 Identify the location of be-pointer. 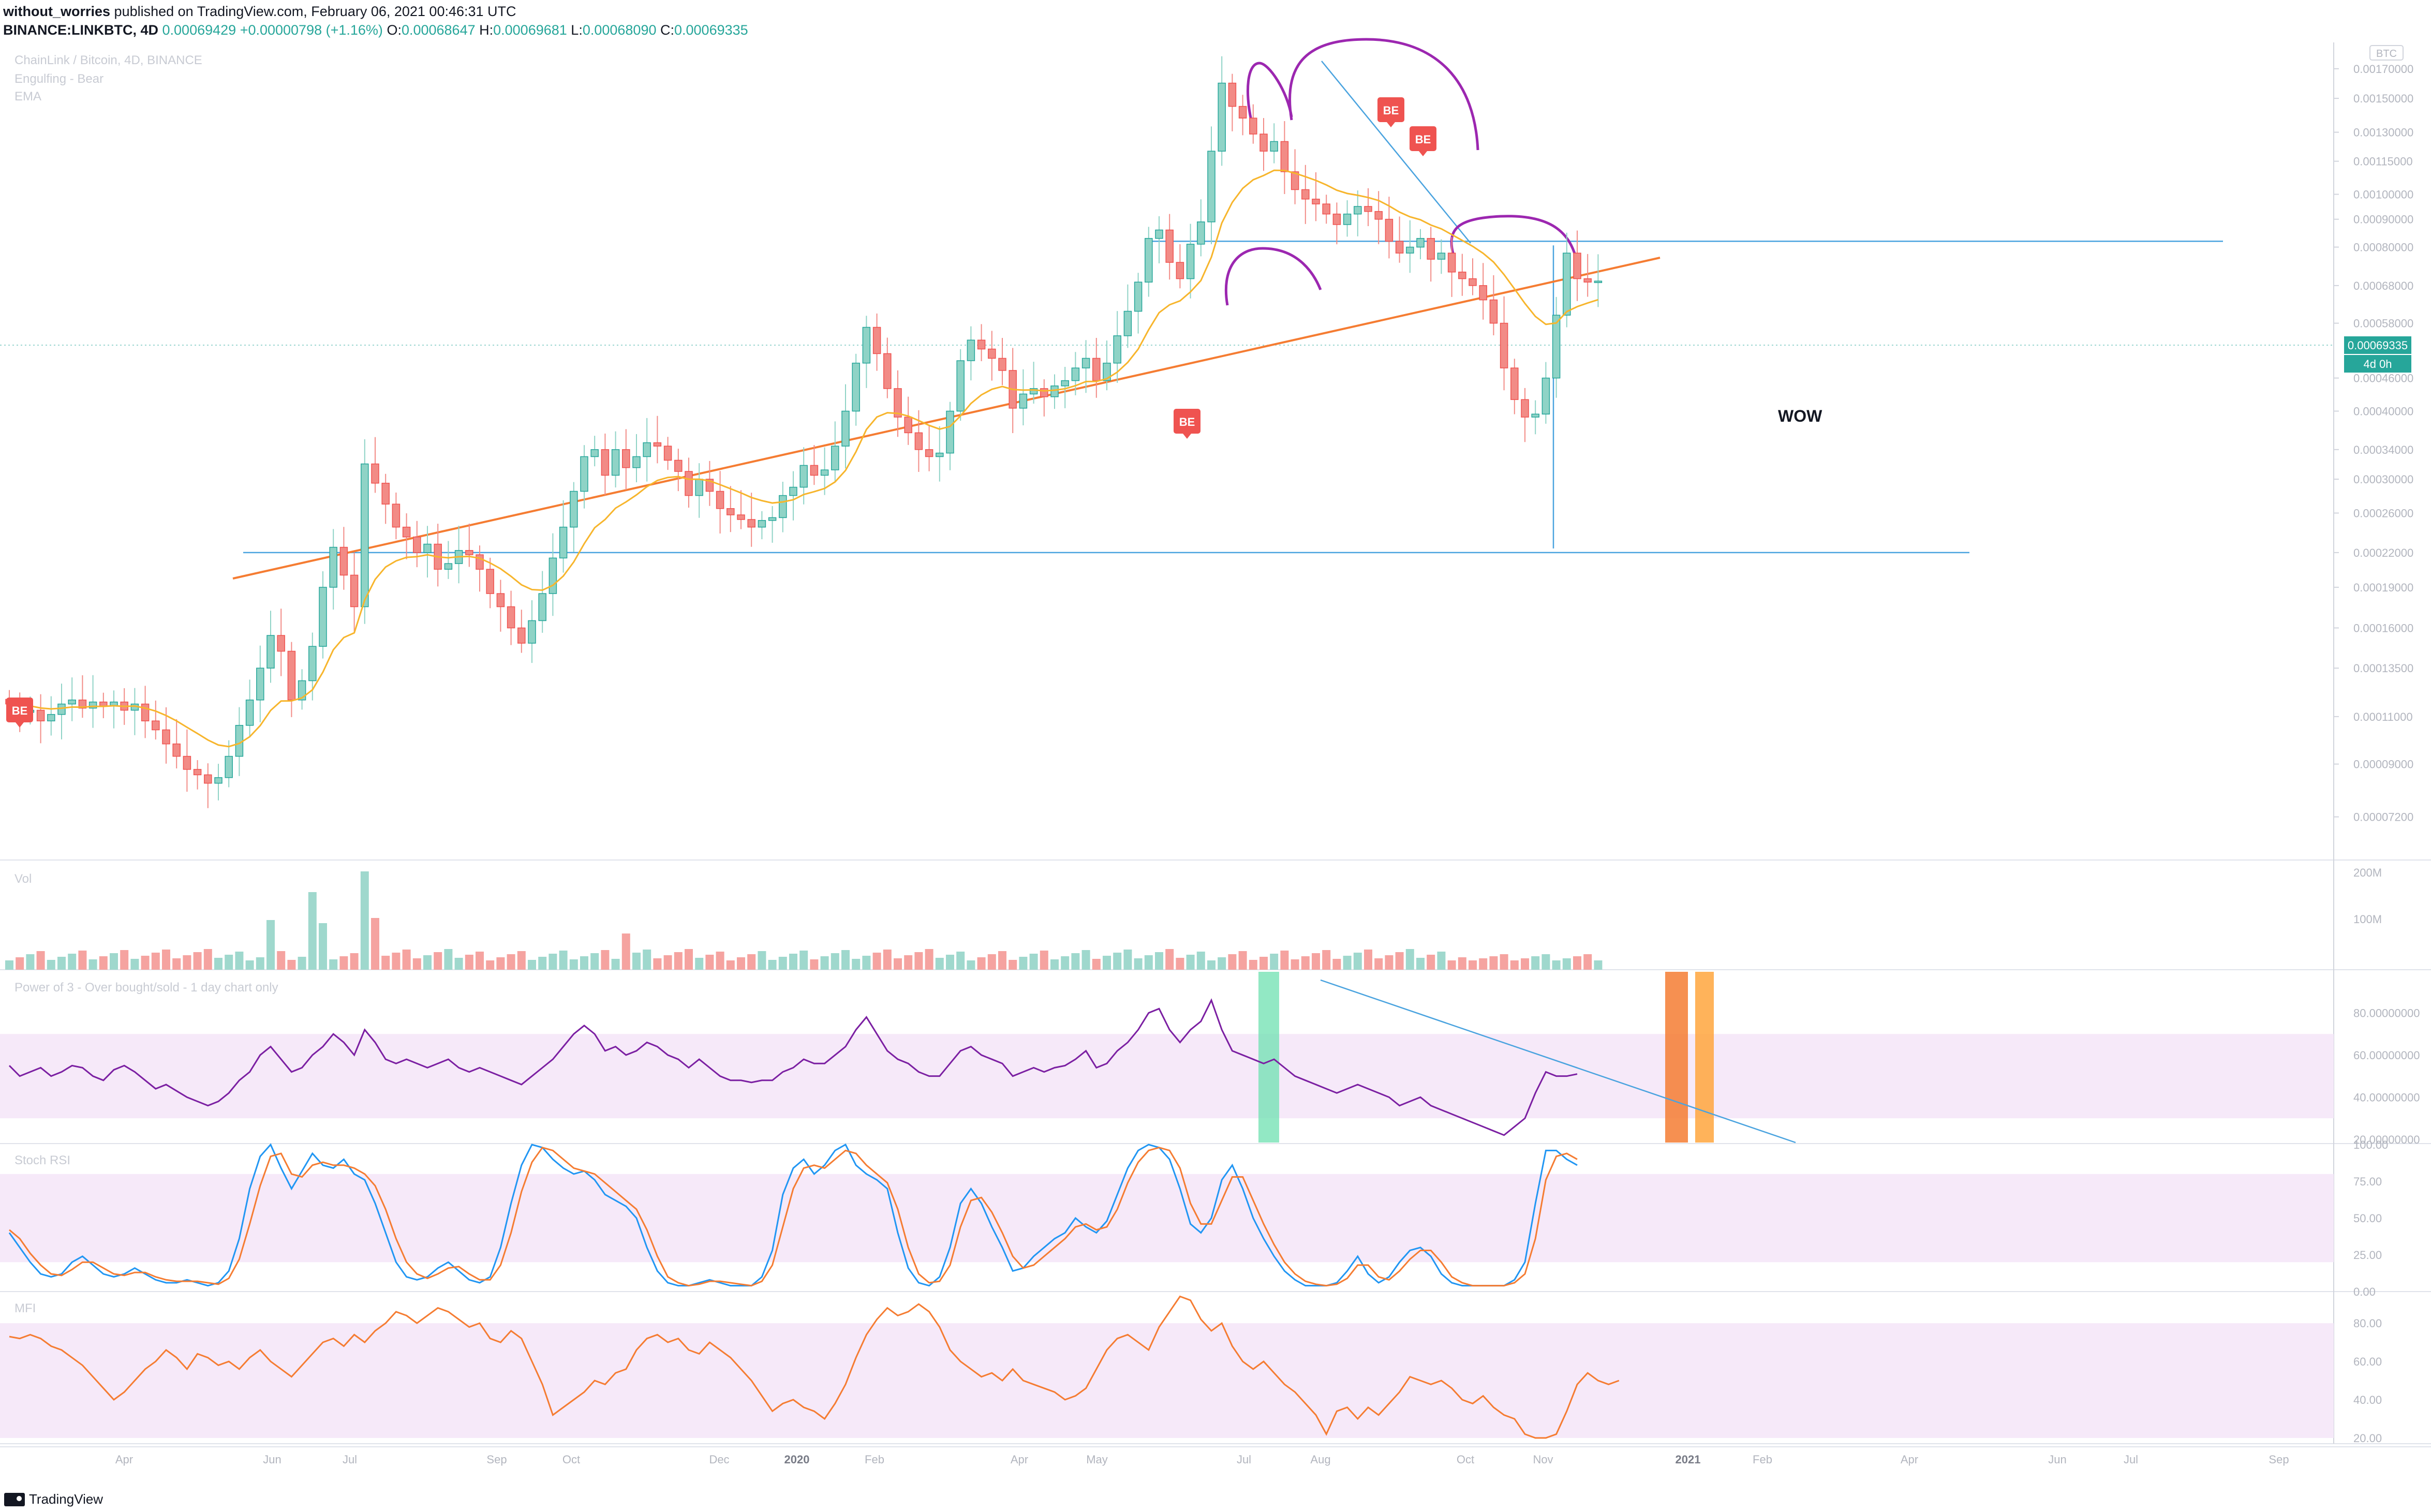
(20, 725).